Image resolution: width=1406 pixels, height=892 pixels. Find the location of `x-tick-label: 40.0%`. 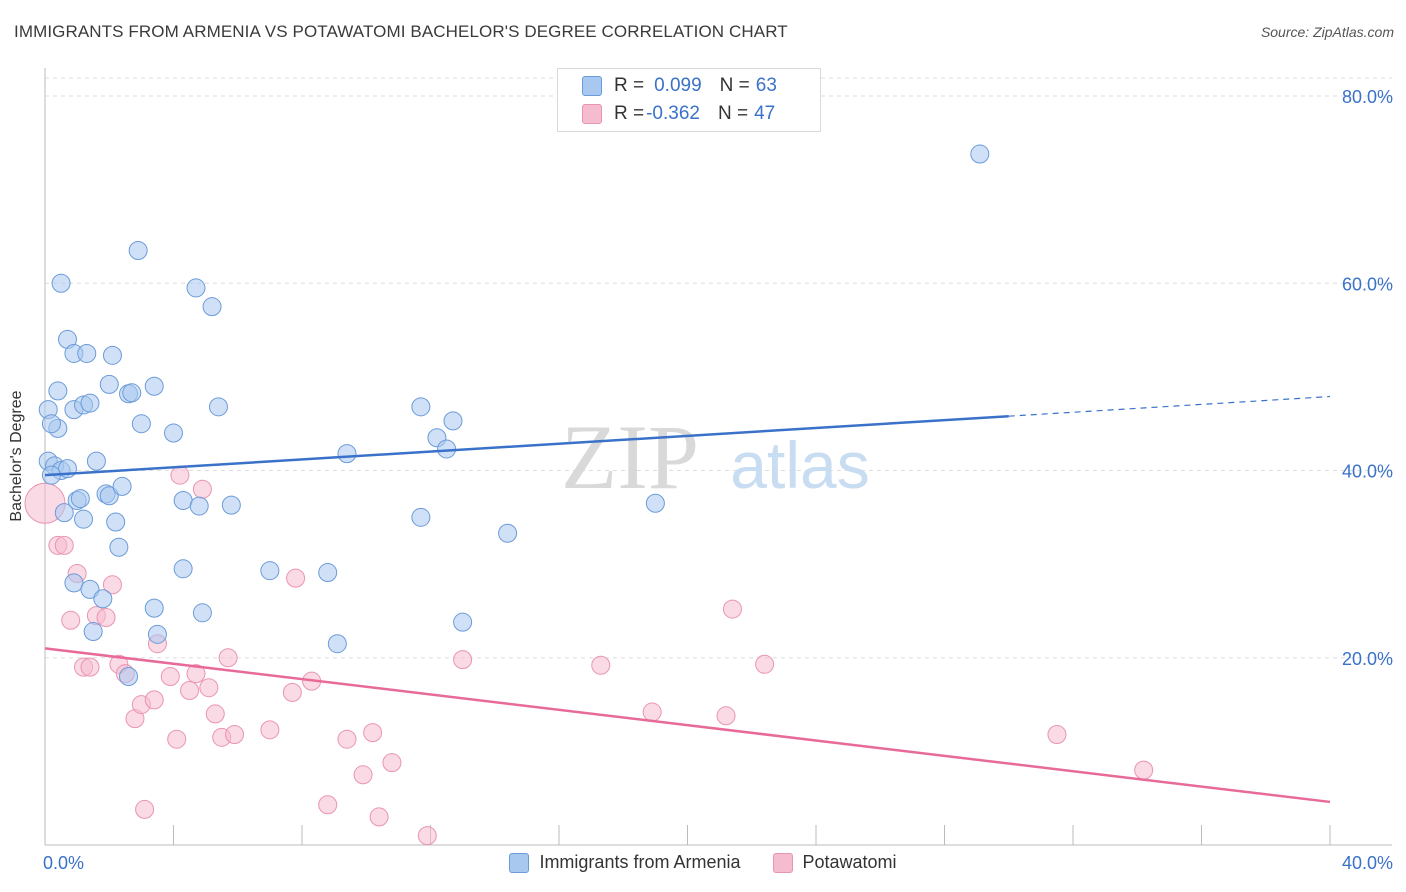

x-tick-label: 40.0% is located at coordinates (1367, 863).